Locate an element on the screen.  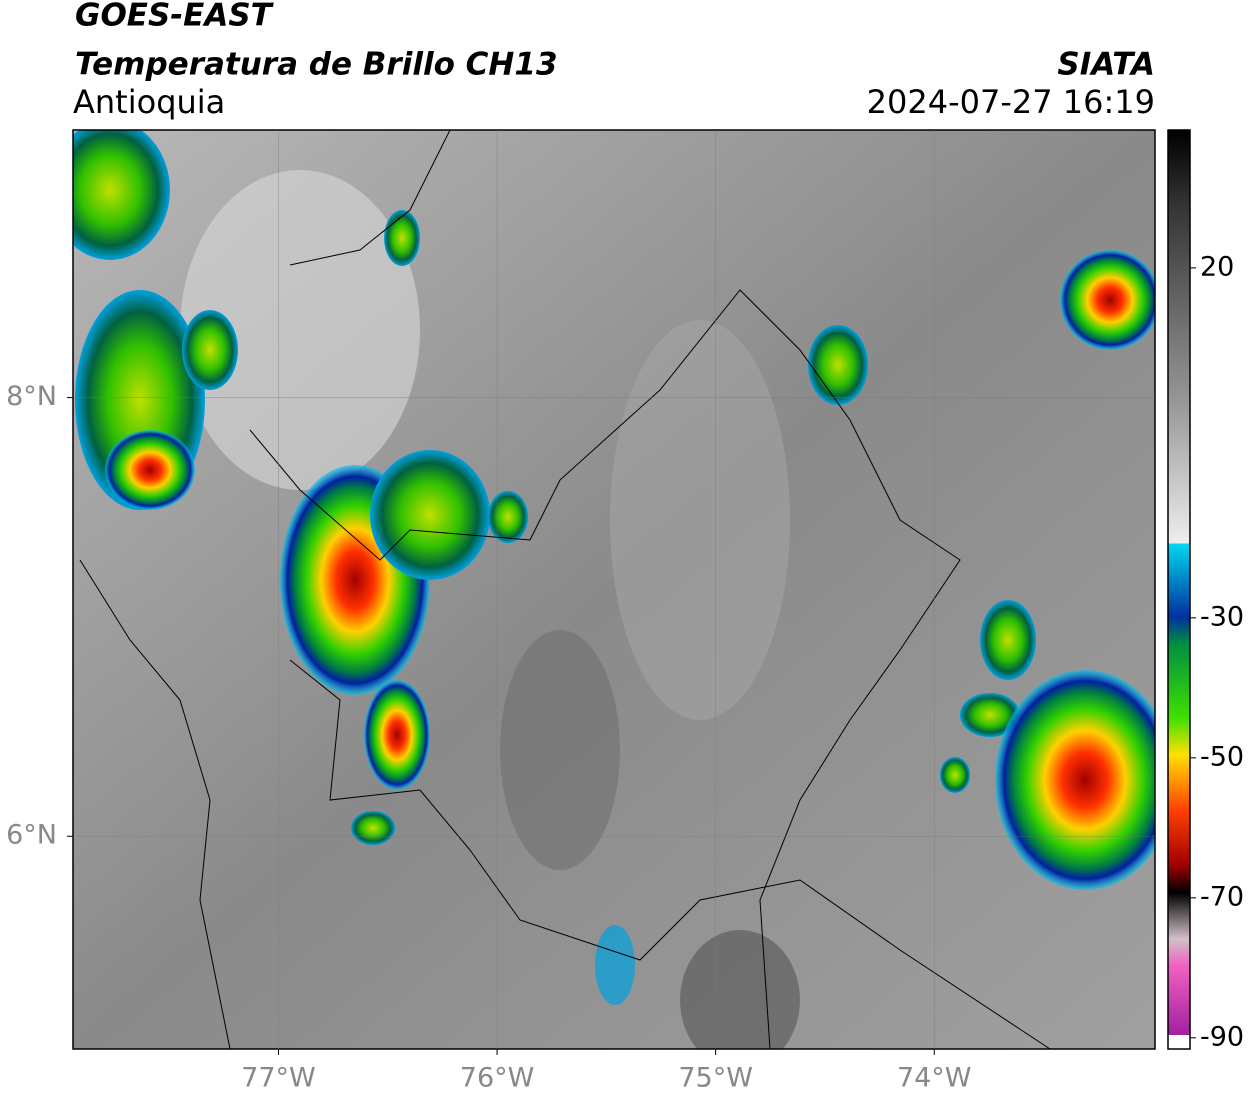
x-tick-label: 76°W is located at coordinates (497, 1078).